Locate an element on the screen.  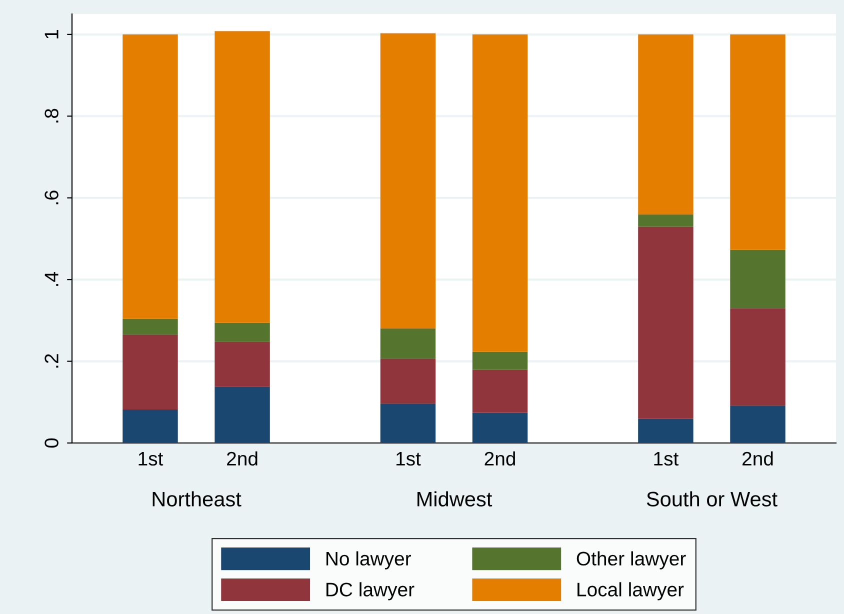
y-tick-label: .6 is located at coordinates (51, 197).